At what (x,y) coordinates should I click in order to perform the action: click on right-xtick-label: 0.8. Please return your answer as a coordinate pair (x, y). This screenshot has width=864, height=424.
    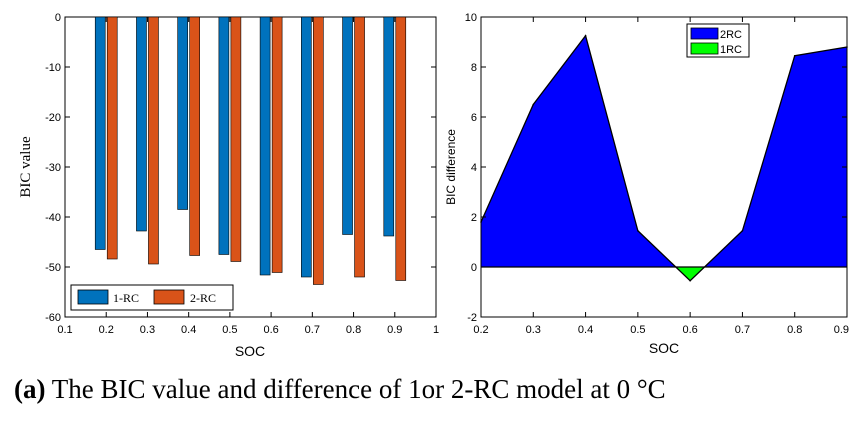
    Looking at the image, I should click on (794, 330).